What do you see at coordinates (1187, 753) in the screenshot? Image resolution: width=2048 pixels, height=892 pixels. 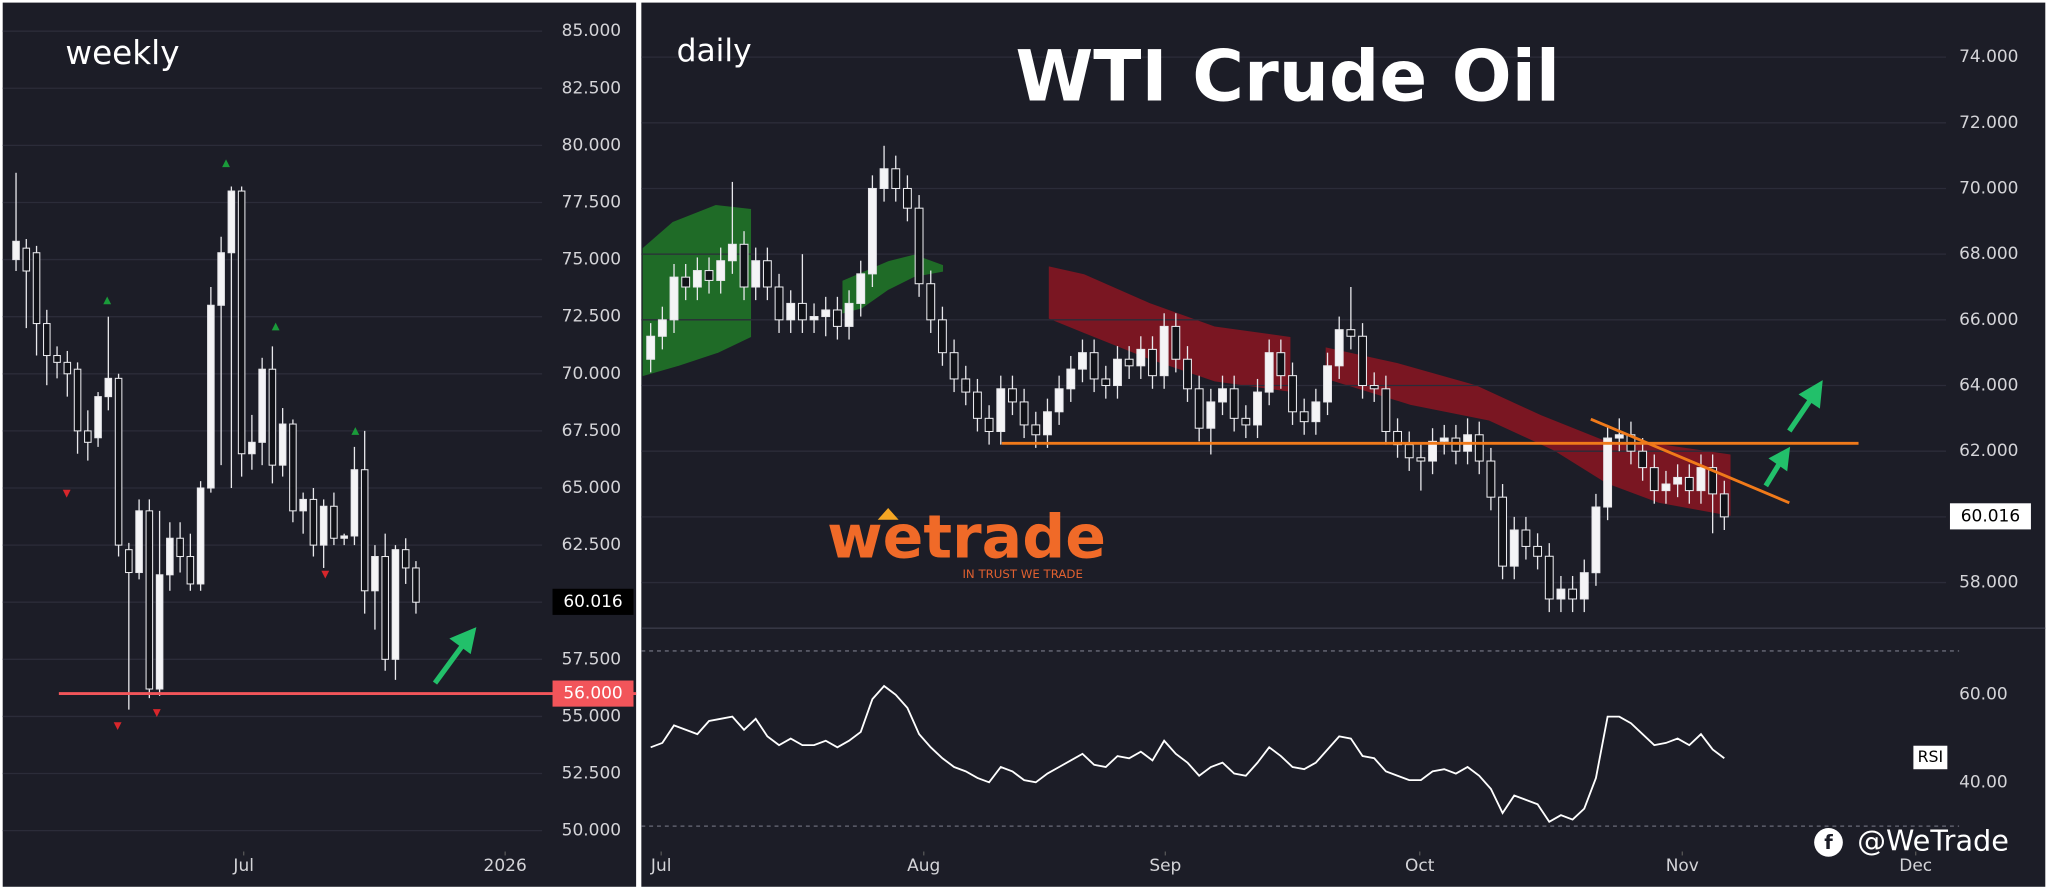 I see `rsi-line` at bounding box center [1187, 753].